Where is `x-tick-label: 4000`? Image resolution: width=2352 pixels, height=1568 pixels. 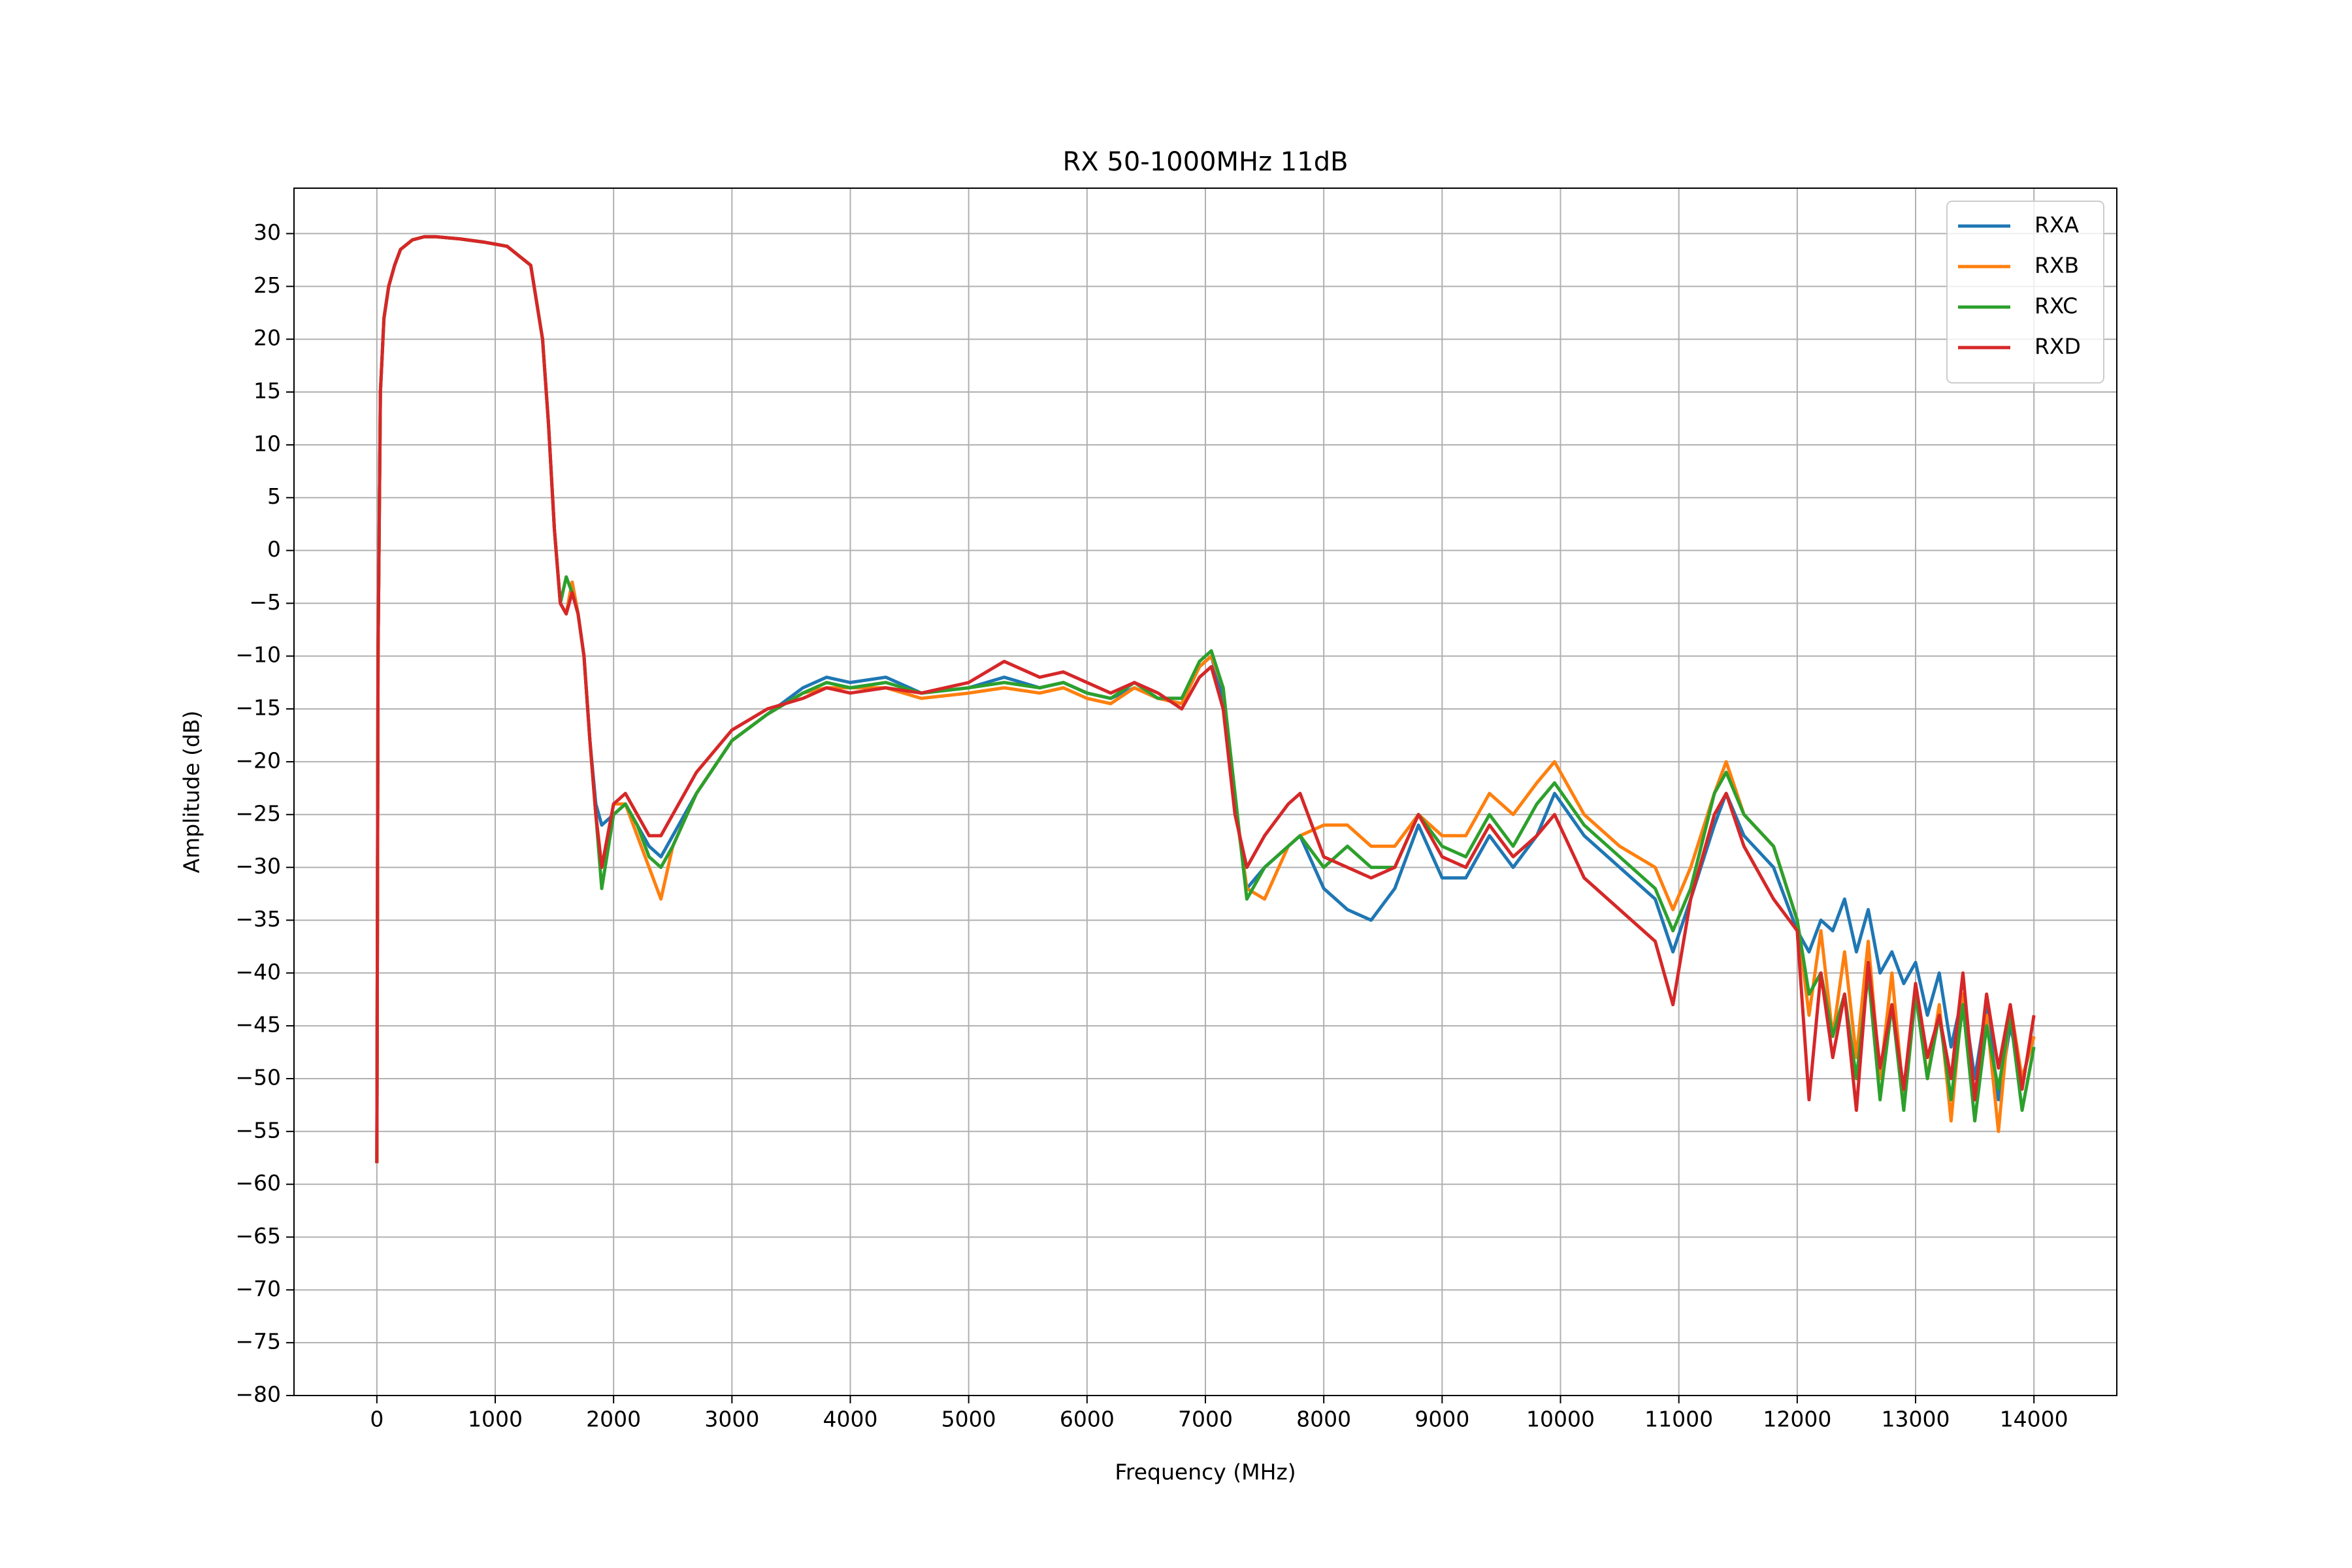
x-tick-label: 4000 is located at coordinates (850, 1419).